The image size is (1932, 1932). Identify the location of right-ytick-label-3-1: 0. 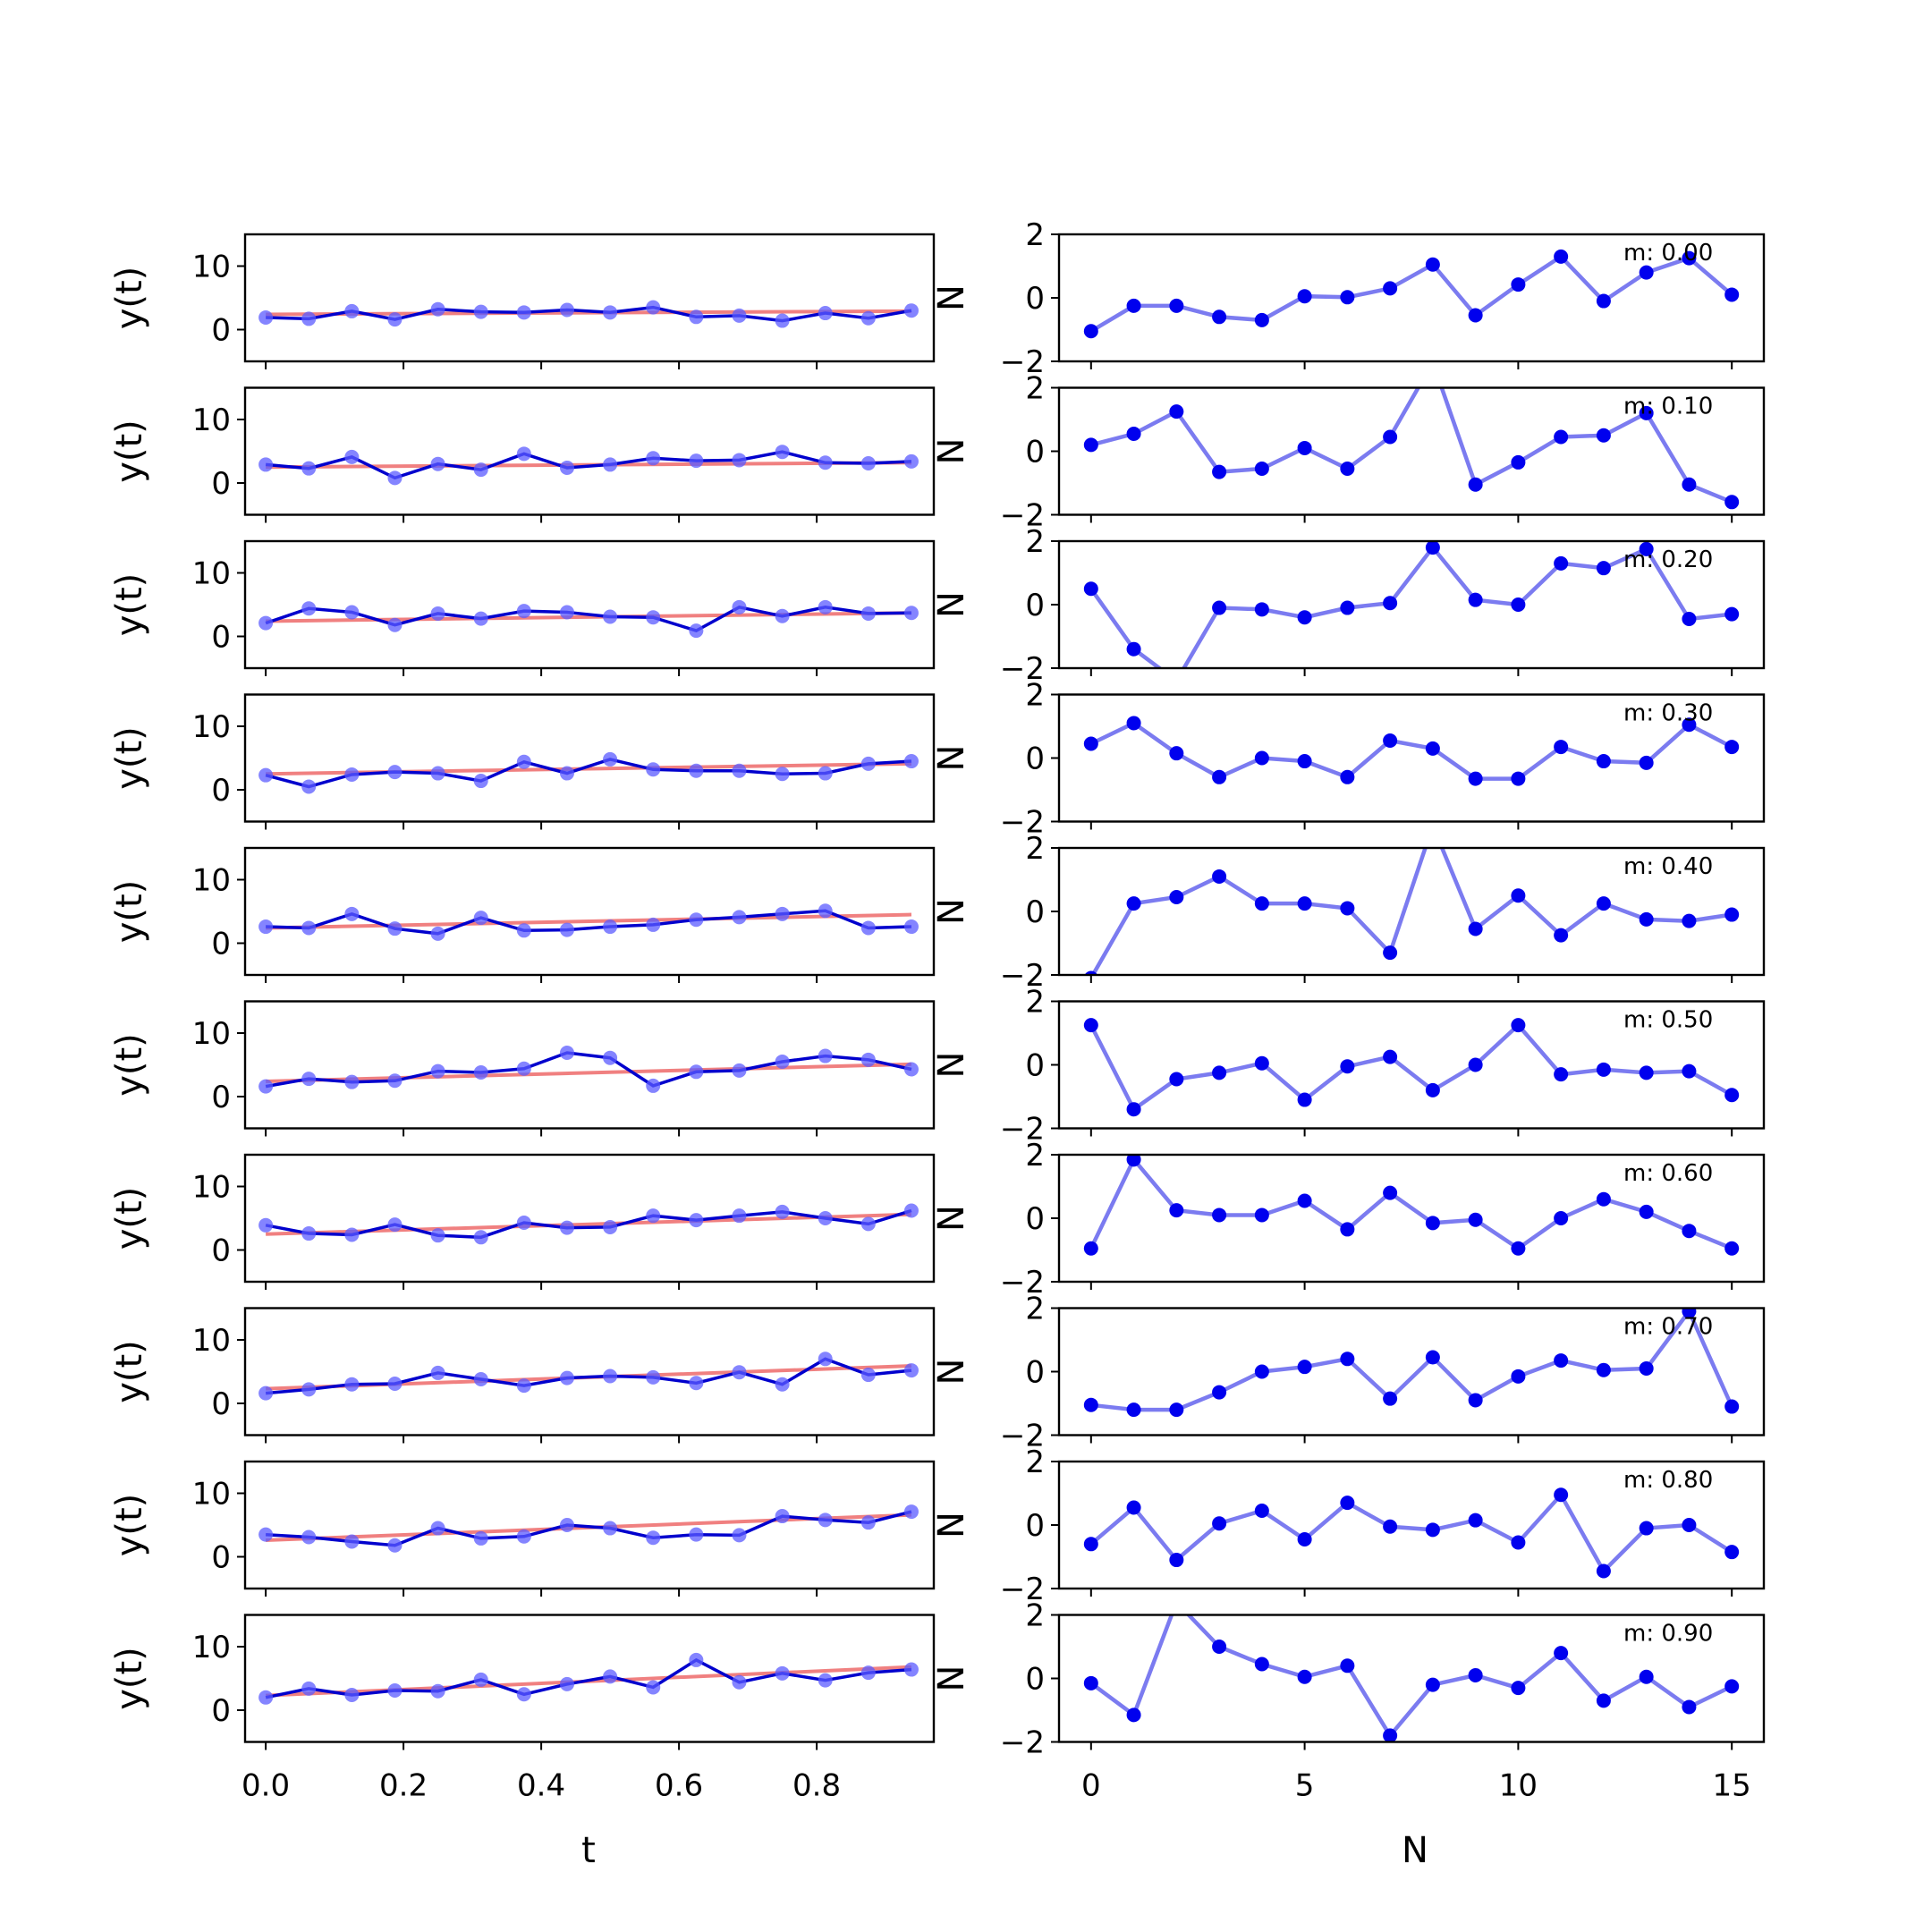
(1035, 759).